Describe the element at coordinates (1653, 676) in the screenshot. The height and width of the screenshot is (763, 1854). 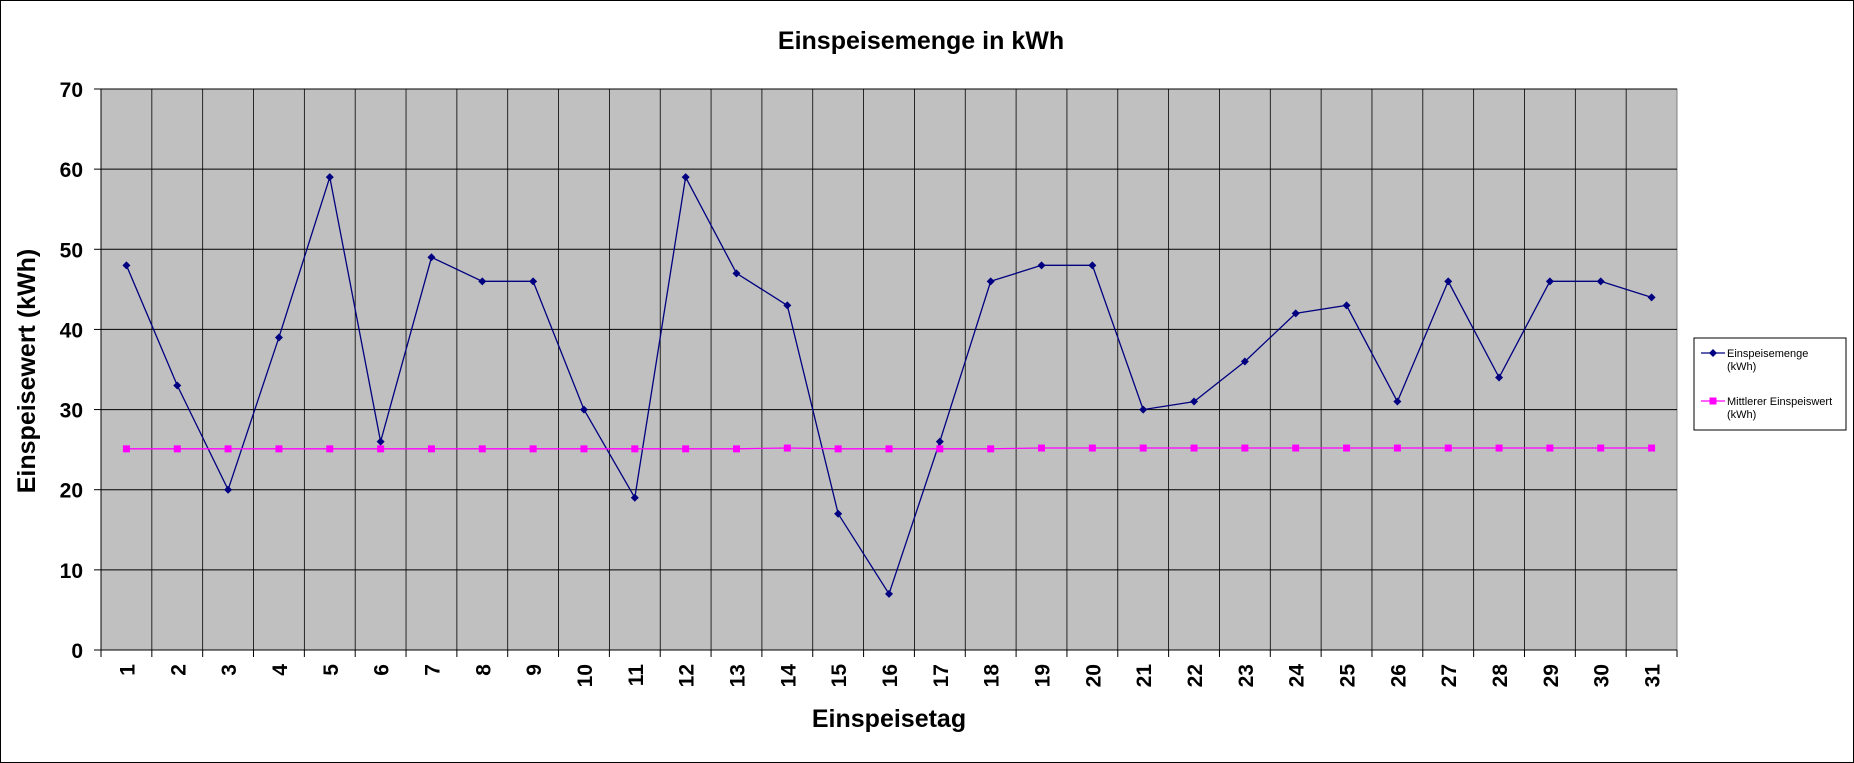
I see `x-tick-label: 31` at that location.